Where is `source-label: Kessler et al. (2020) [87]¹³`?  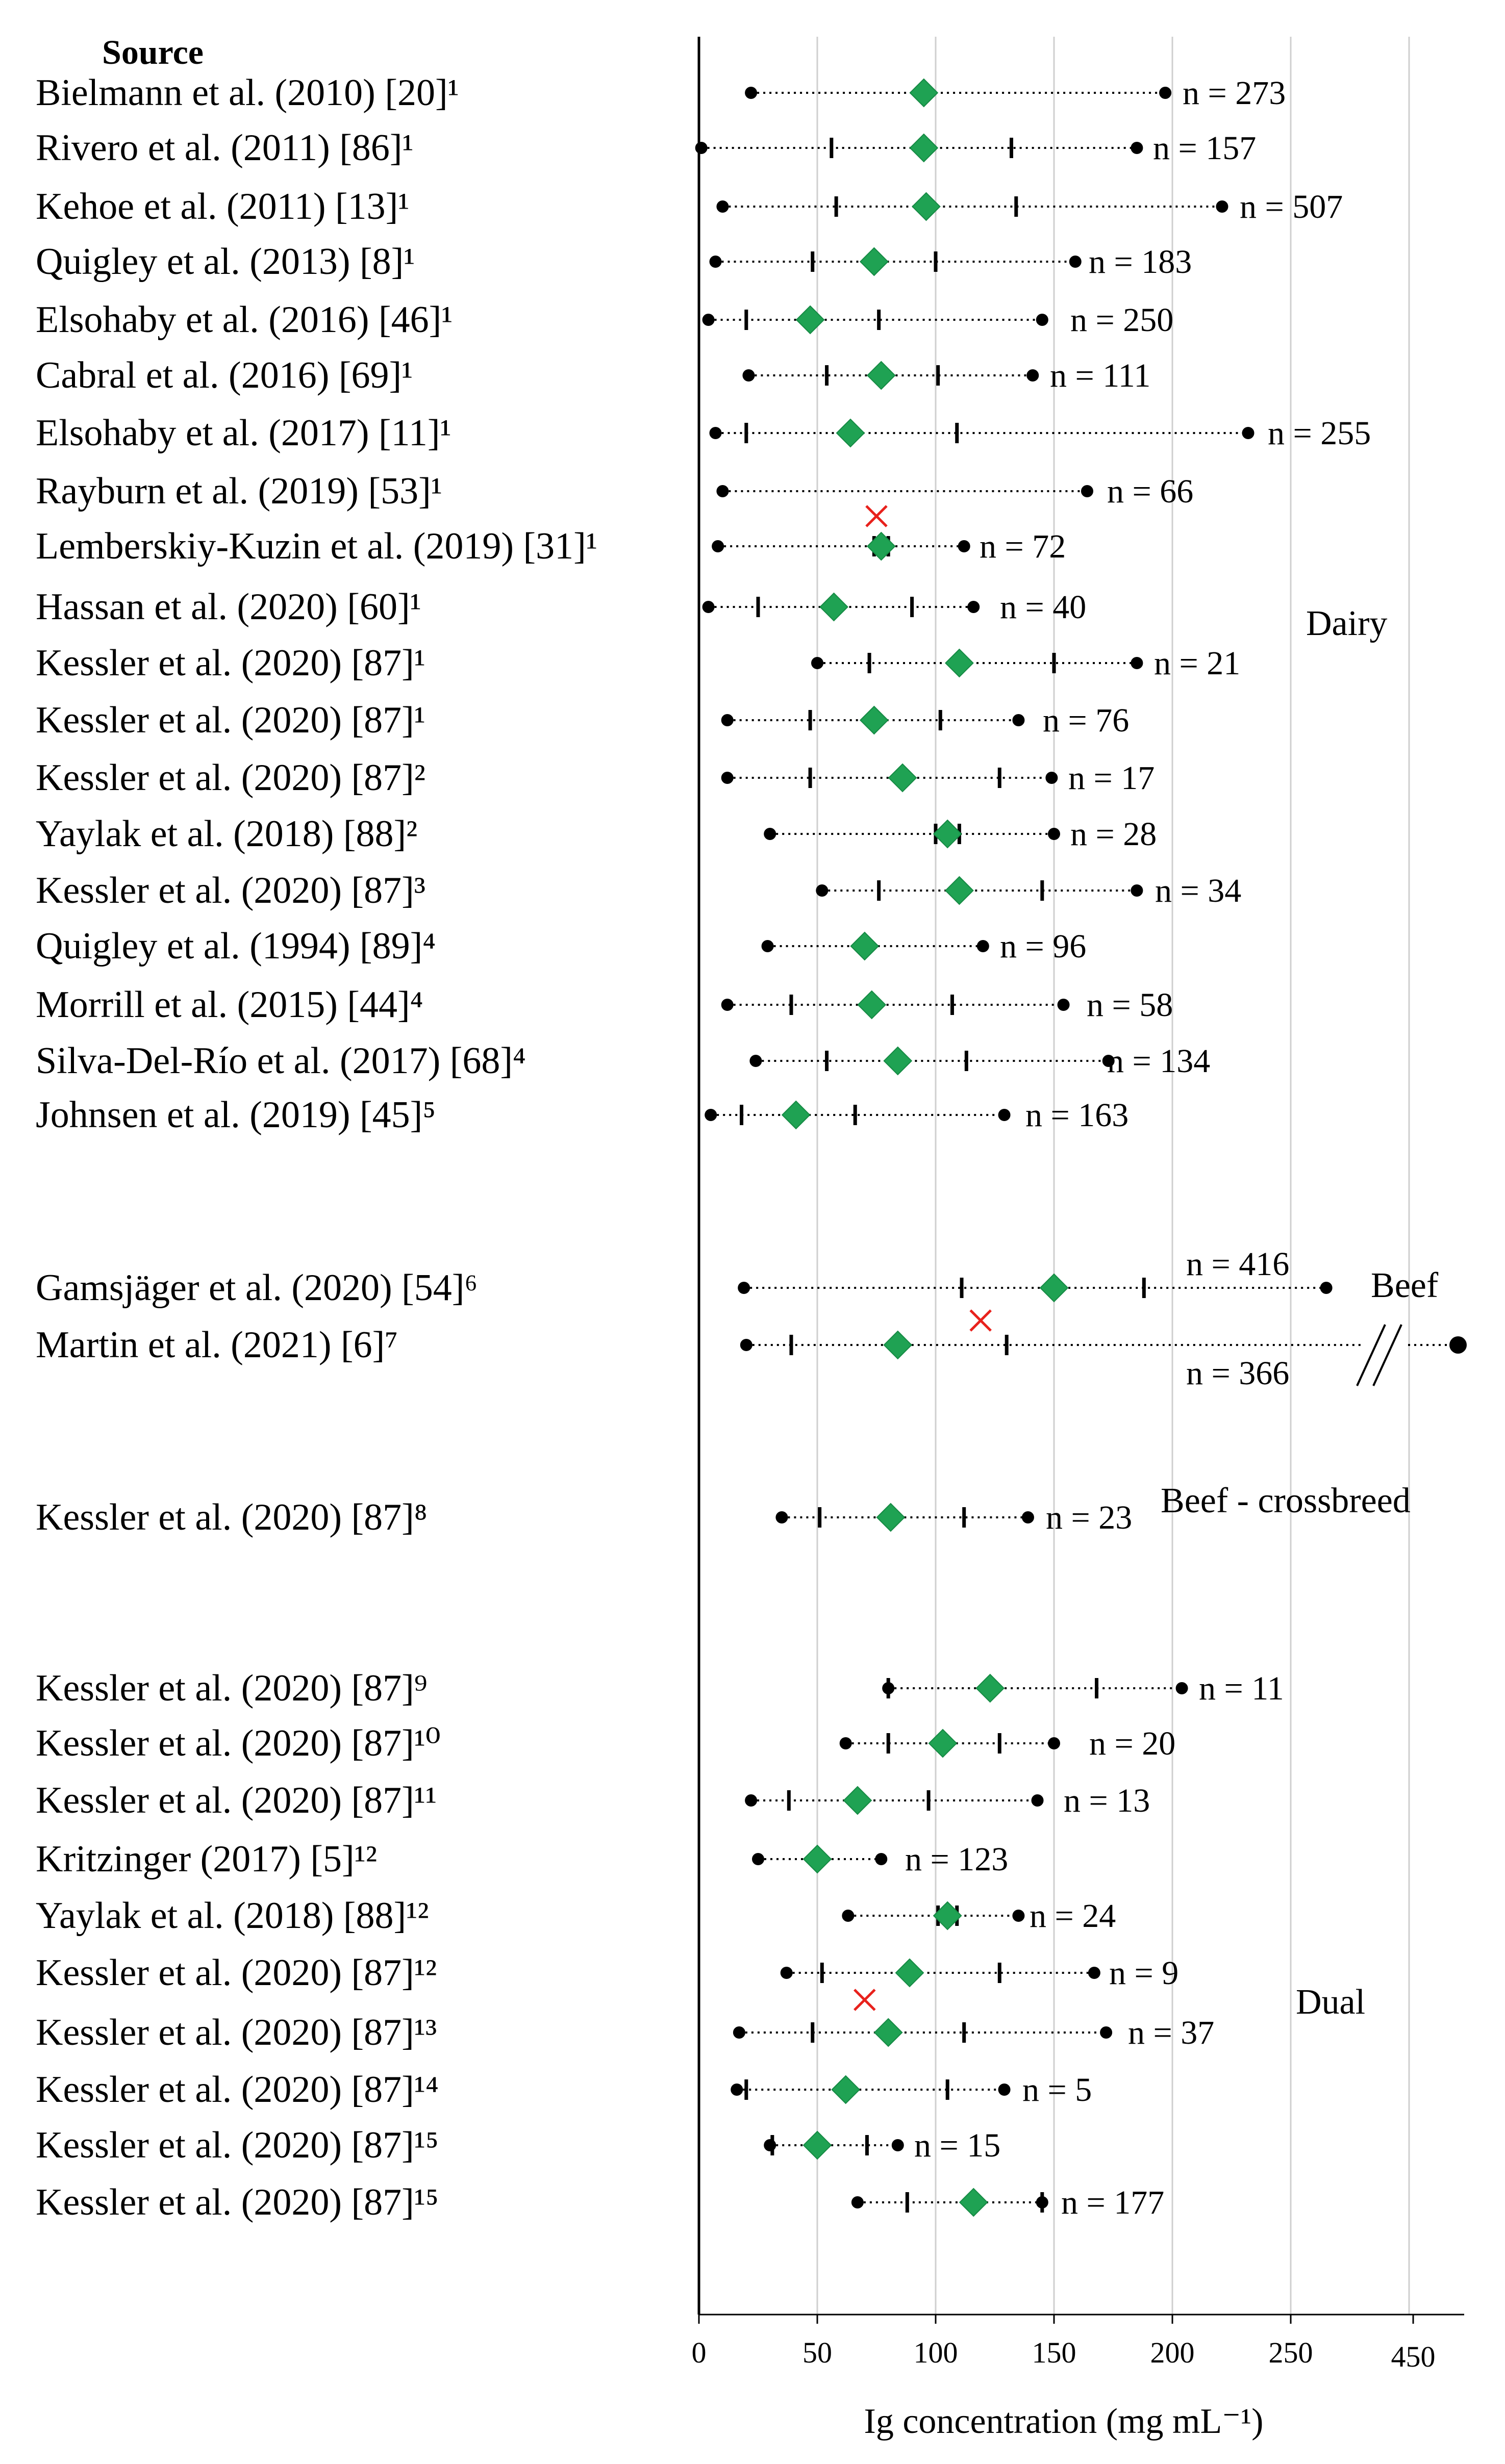
source-label: Kessler et al. (2020) [87]¹³ is located at coordinates (236, 2032).